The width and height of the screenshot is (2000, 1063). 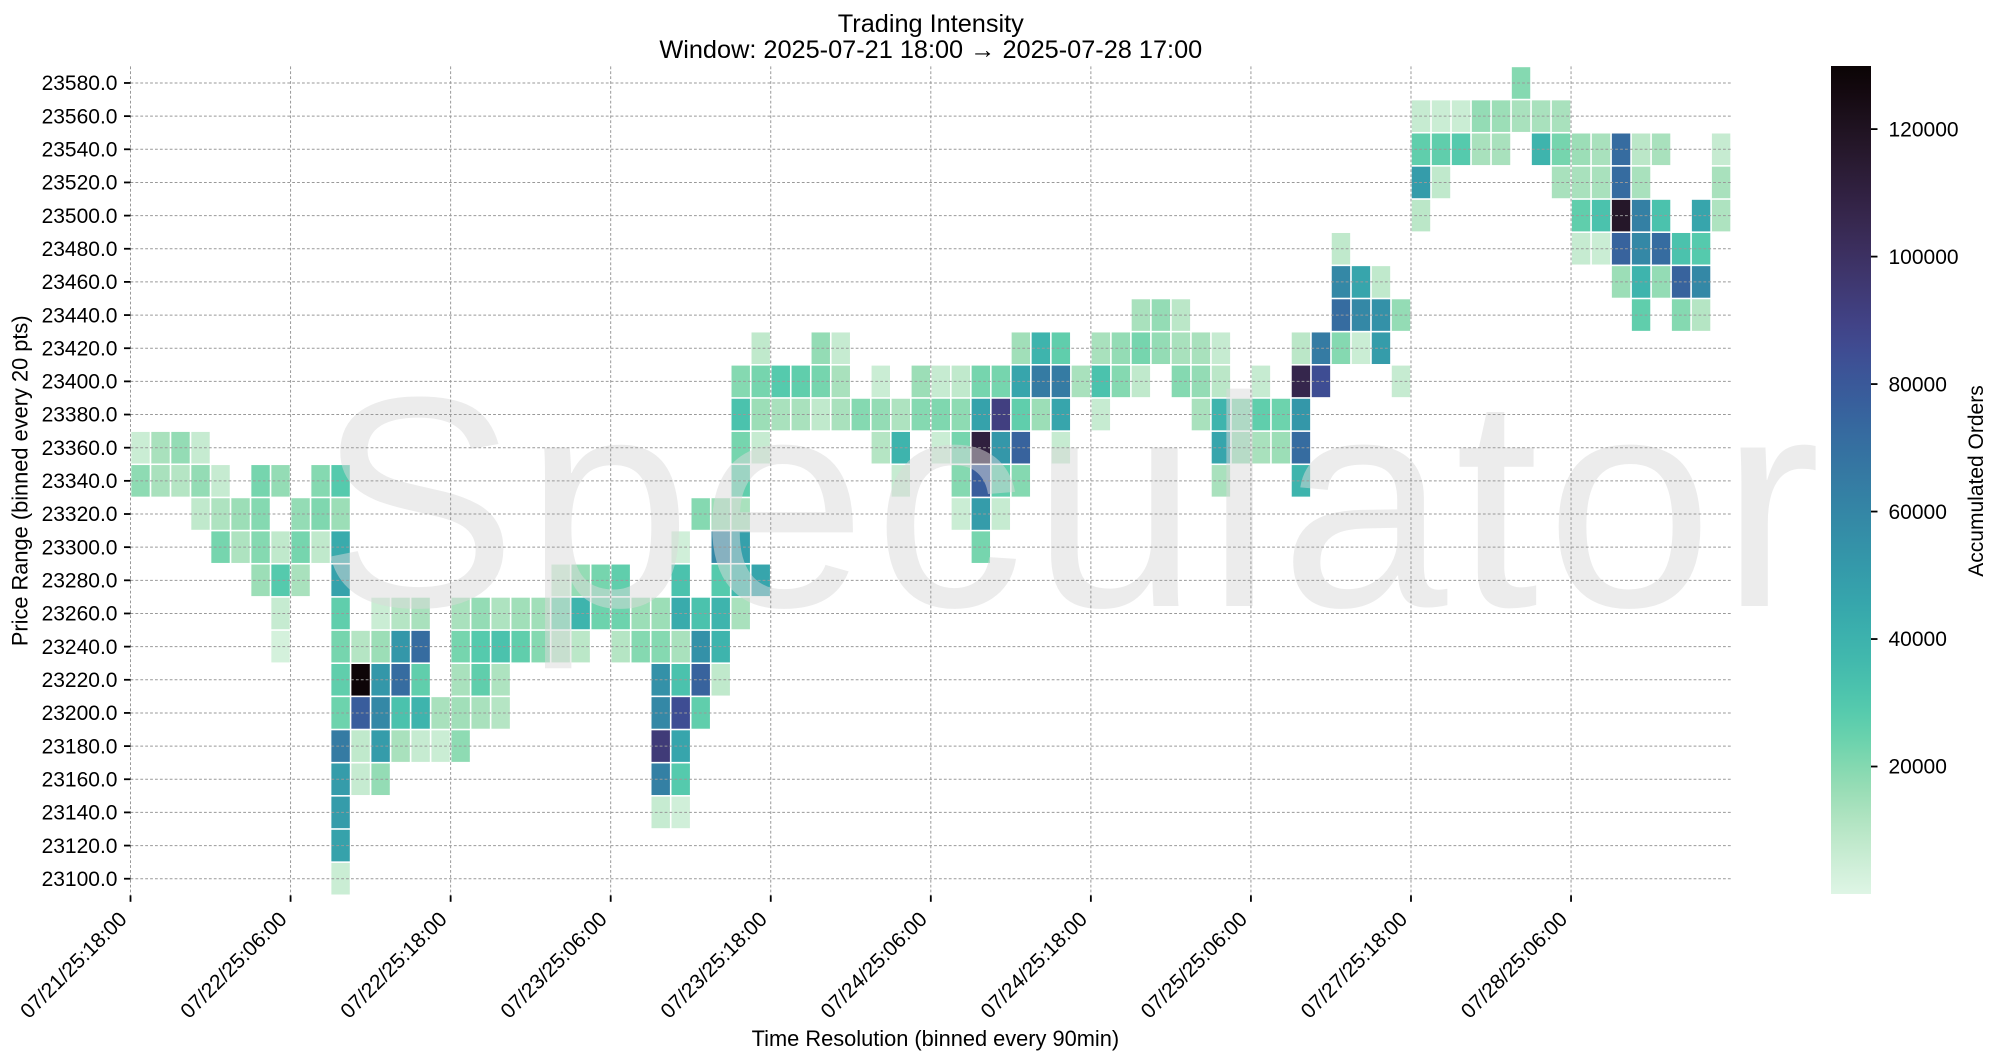 What do you see at coordinates (80, 581) in the screenshot?
I see `svg-text: 23280.0` at bounding box center [80, 581].